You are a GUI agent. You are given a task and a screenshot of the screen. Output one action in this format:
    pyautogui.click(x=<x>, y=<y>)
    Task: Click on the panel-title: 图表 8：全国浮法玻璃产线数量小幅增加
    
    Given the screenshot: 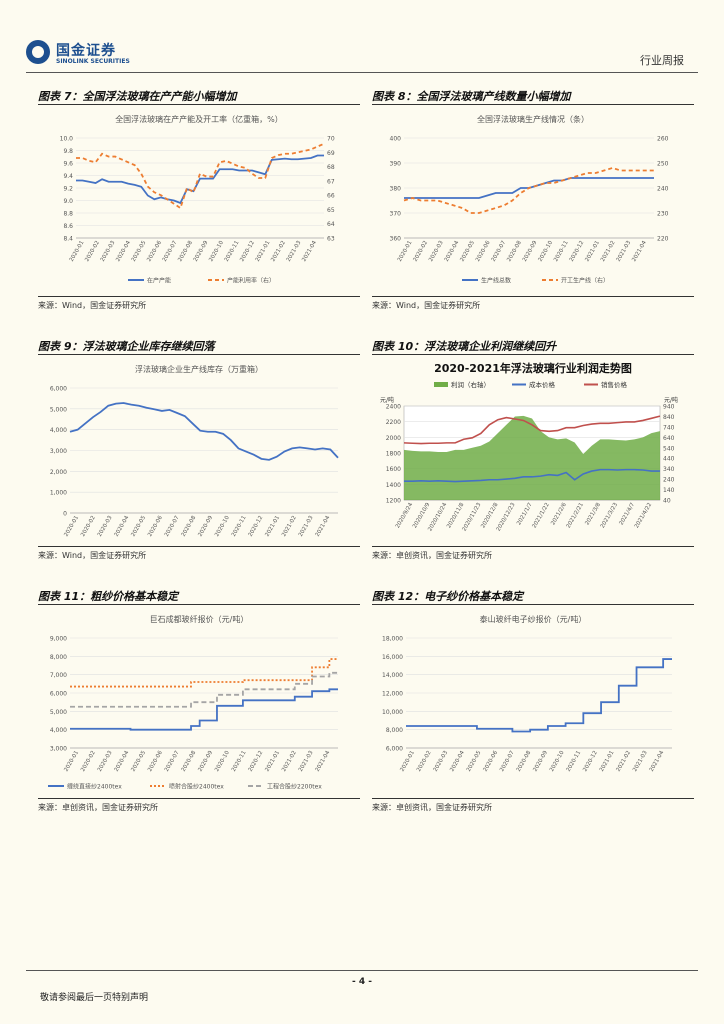 What is the action you would take?
    pyautogui.click(x=471, y=96)
    